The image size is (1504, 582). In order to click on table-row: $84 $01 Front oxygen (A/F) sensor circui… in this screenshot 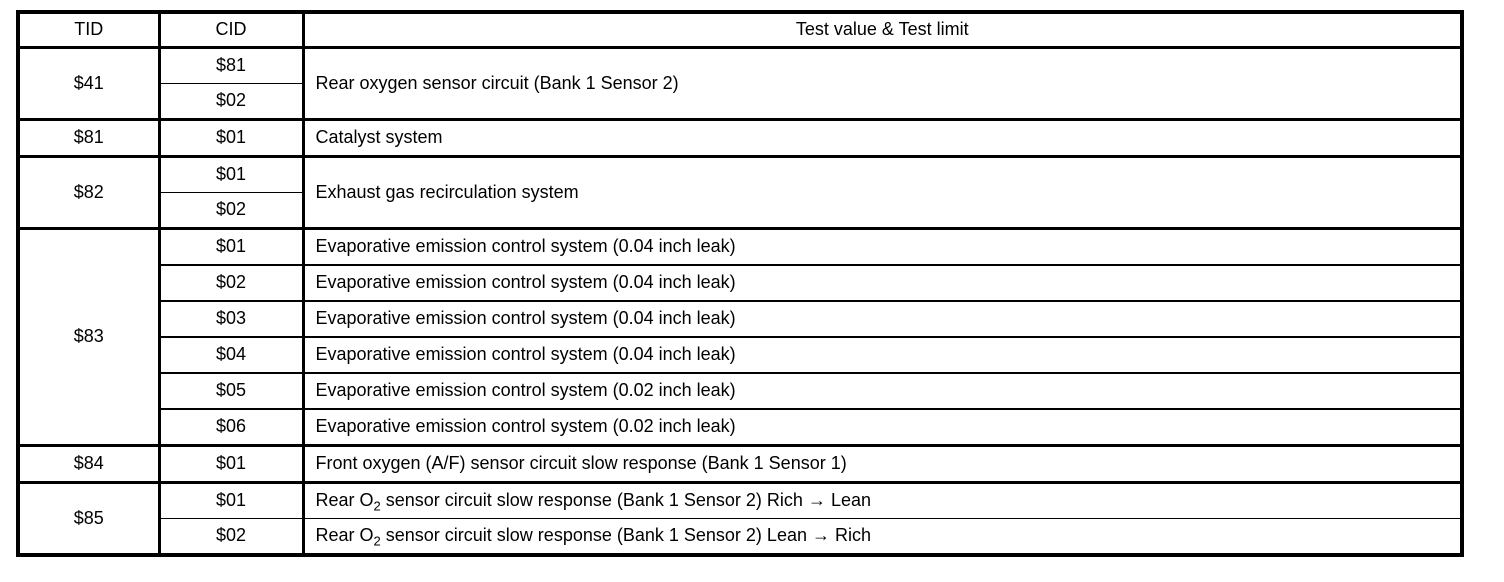, I will do `click(740, 463)`.